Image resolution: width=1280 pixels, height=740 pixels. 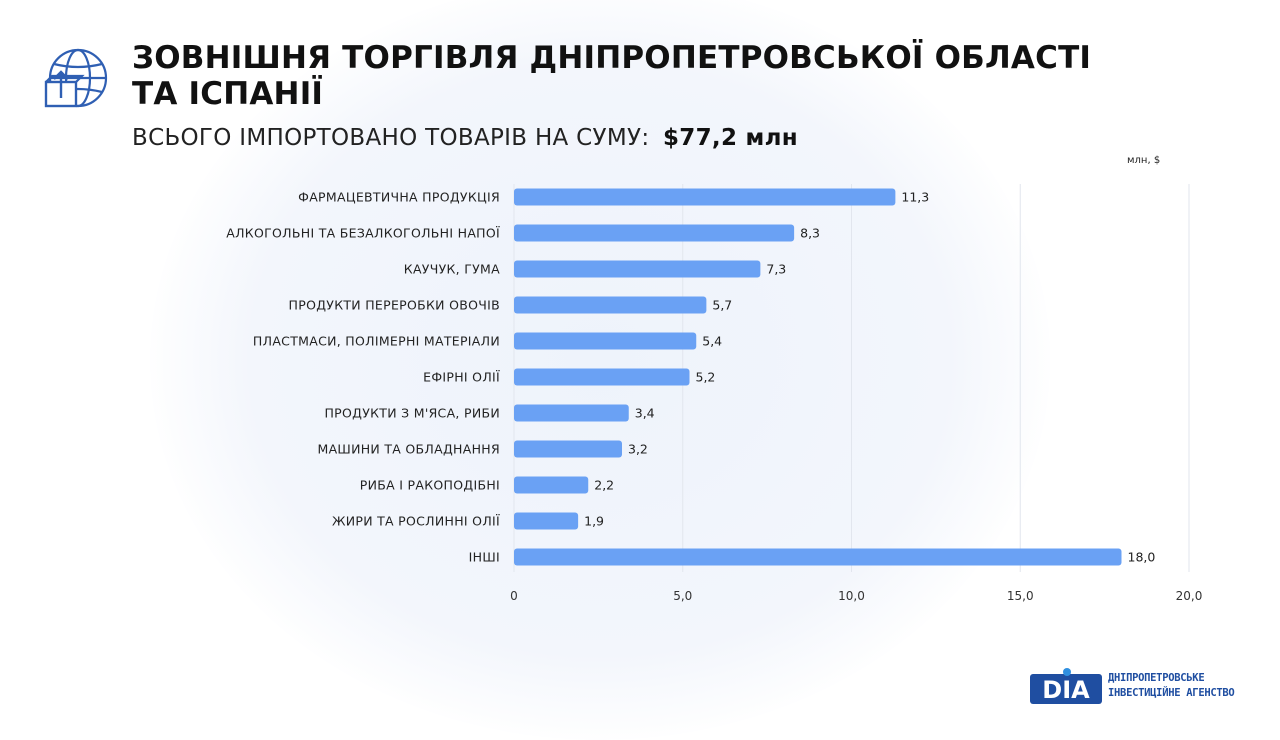 I want to click on category-label: ПЛАСТМАСИ, ПОЛІМЕРНІ МАТЕРІАЛИ, so click(x=376, y=341).